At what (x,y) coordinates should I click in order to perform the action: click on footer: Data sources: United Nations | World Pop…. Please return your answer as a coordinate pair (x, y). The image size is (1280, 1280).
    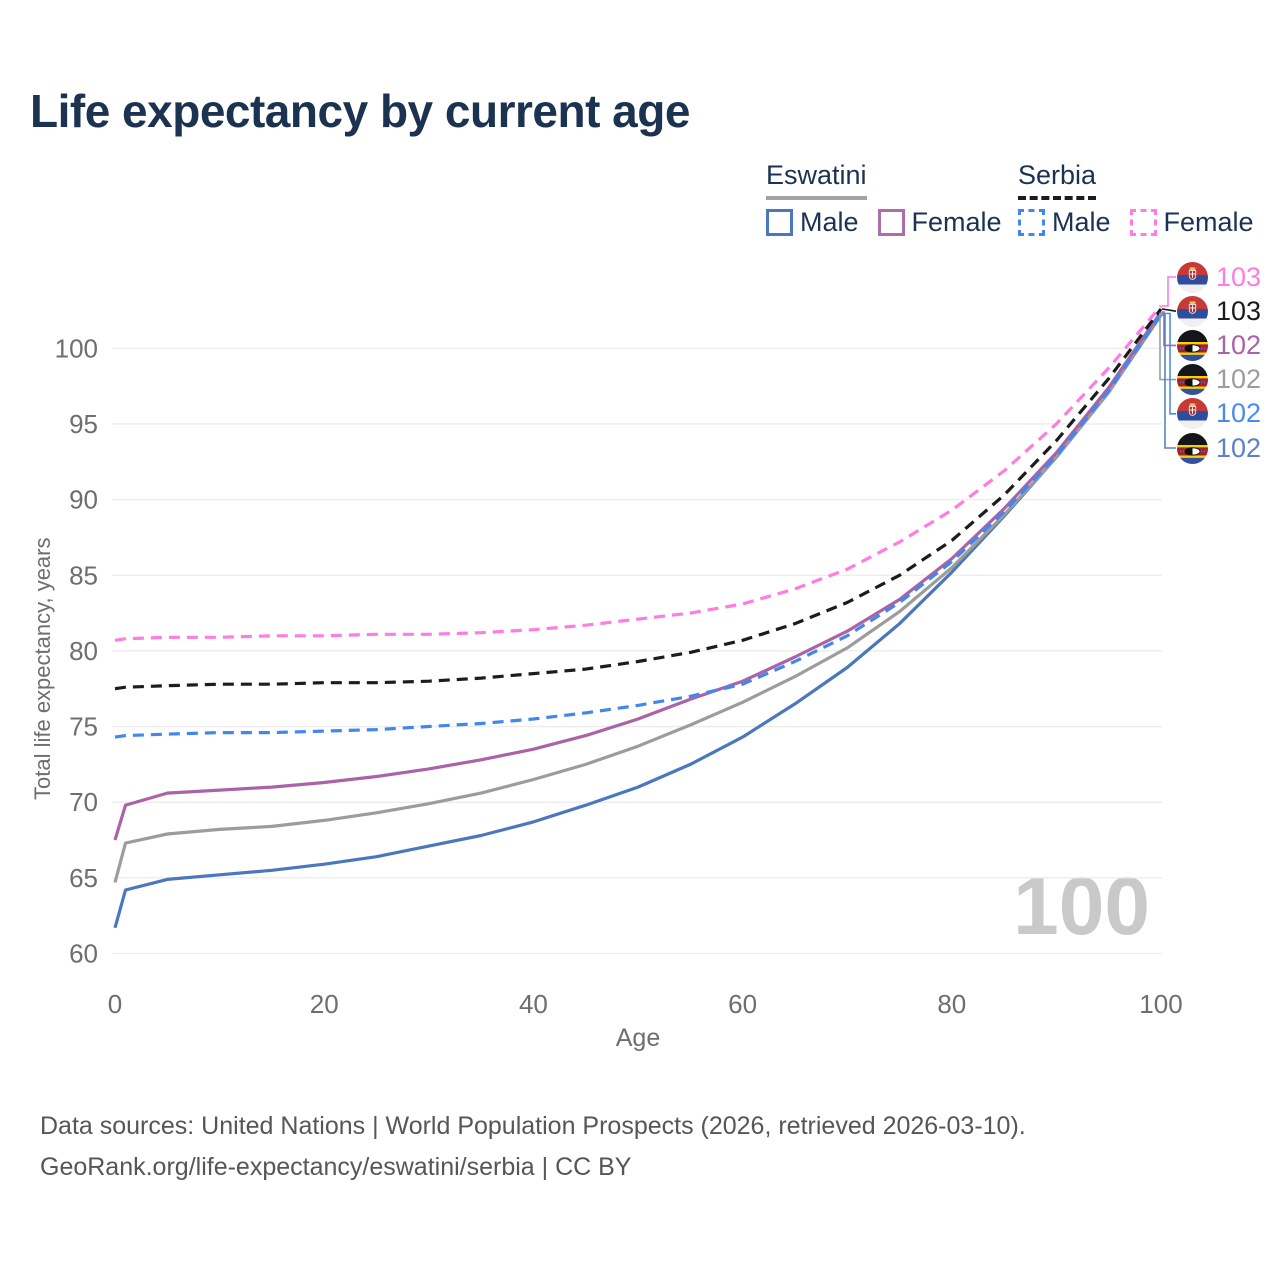
    Looking at the image, I should click on (533, 1147).